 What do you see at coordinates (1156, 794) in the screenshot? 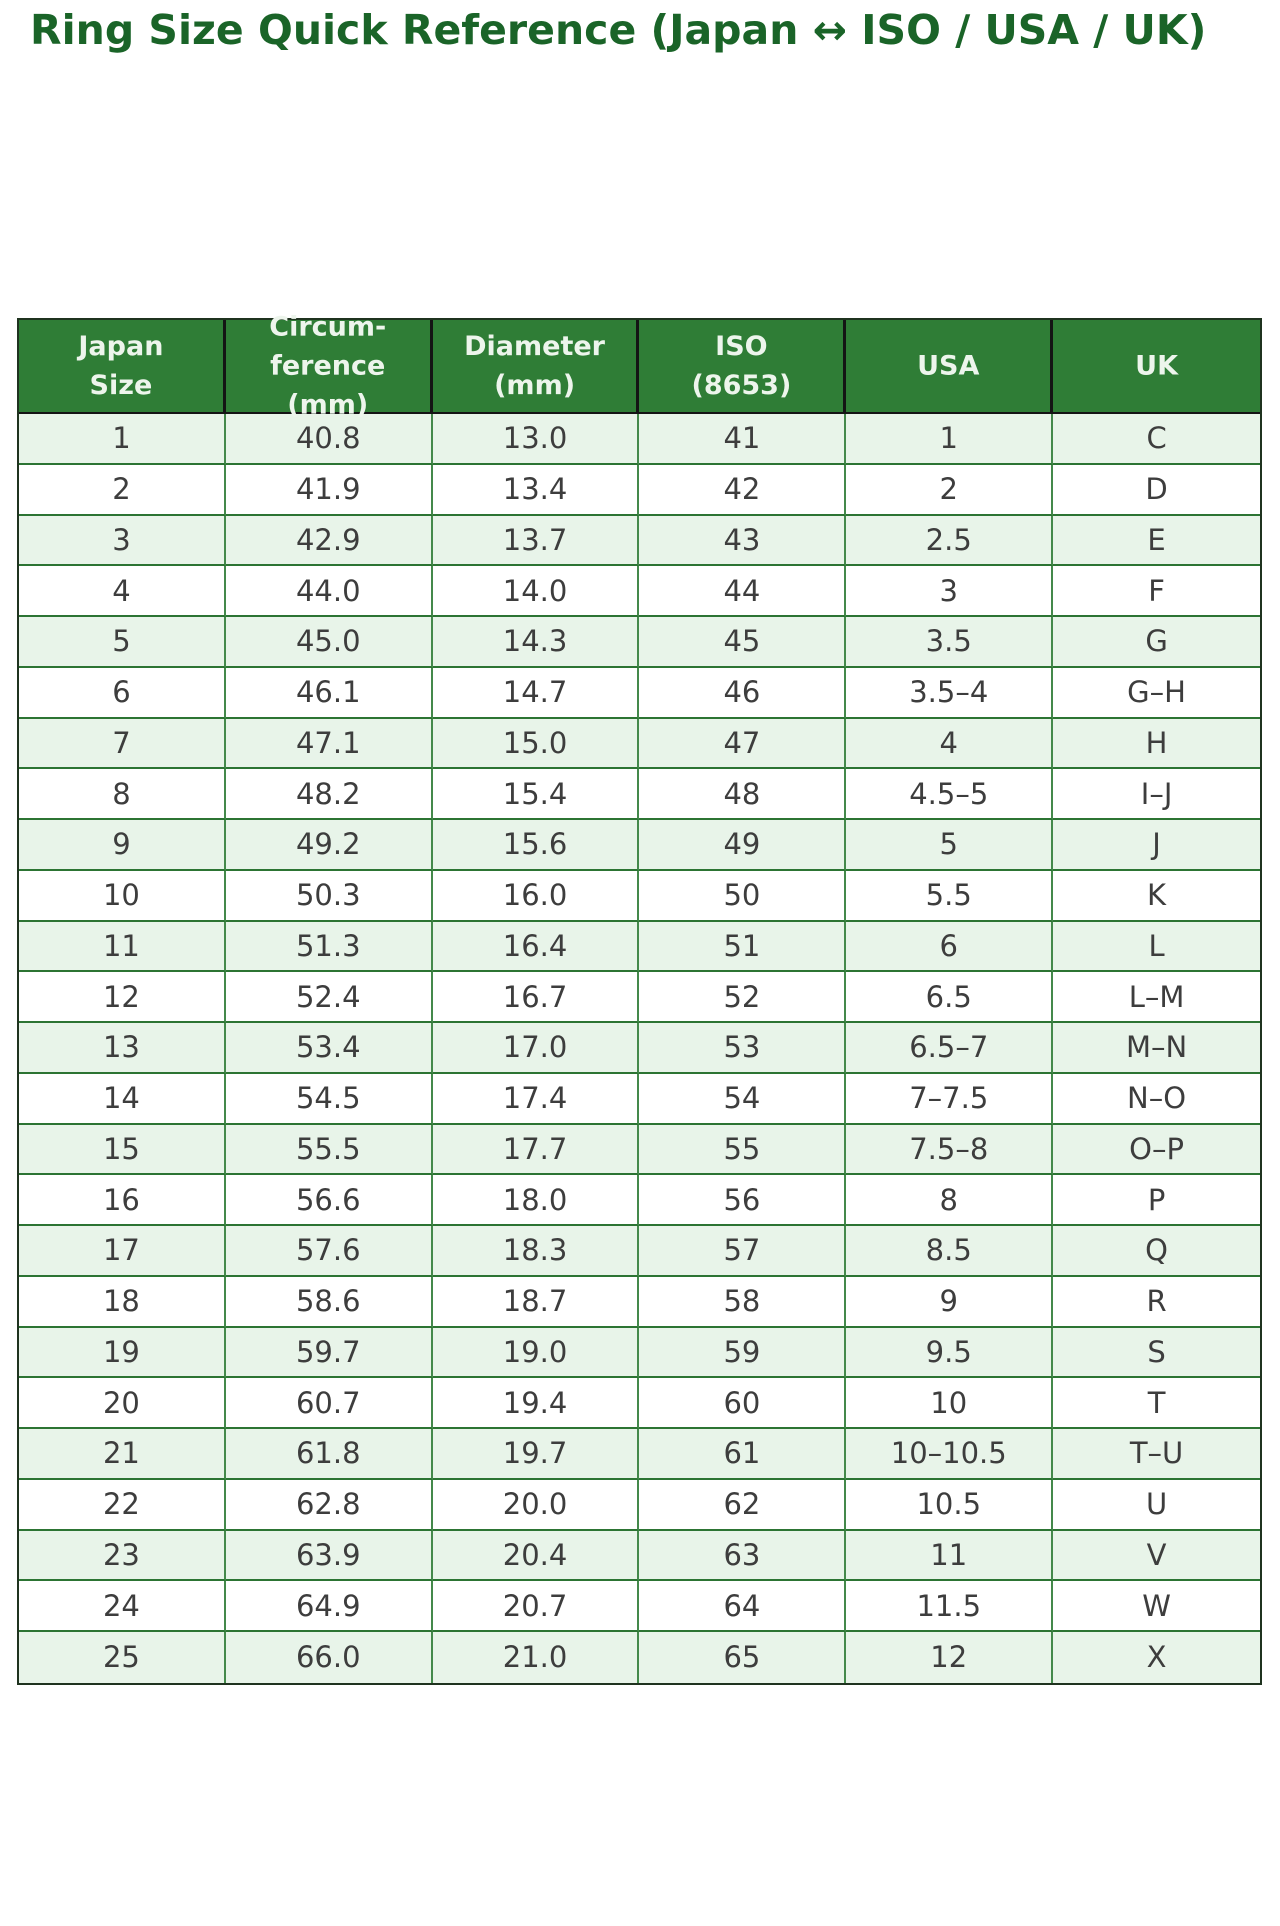
I see `table-cell: I–J` at bounding box center [1156, 794].